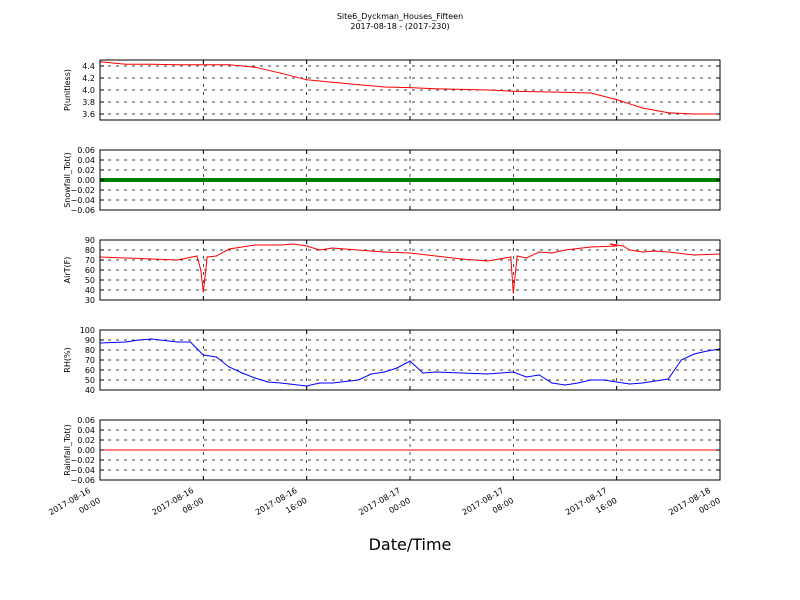 This screenshot has height=600, width=800. I want to click on panel-1: 3.6 3.8 4.0 4.2 4.4 P(unitless), so click(392, 90).